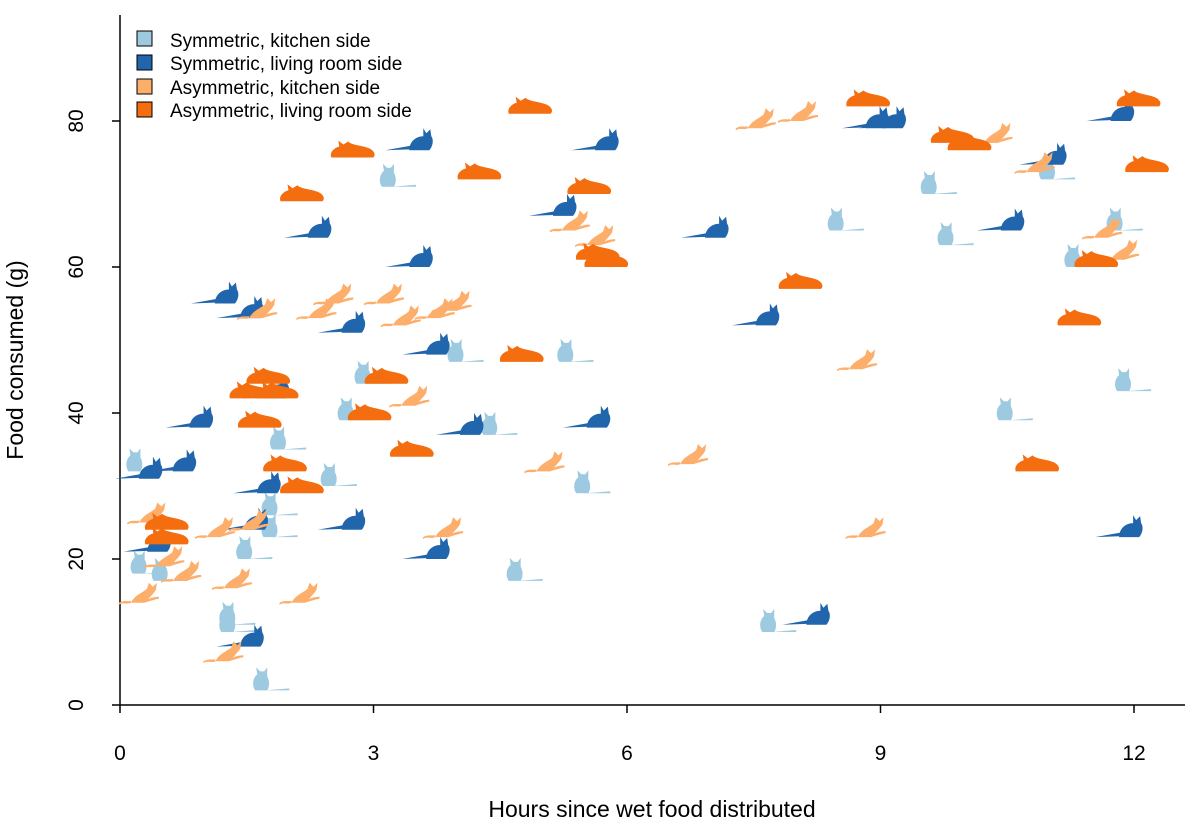  I want to click on legend-label-0: Symmetric, kitchen side, so click(270, 41).